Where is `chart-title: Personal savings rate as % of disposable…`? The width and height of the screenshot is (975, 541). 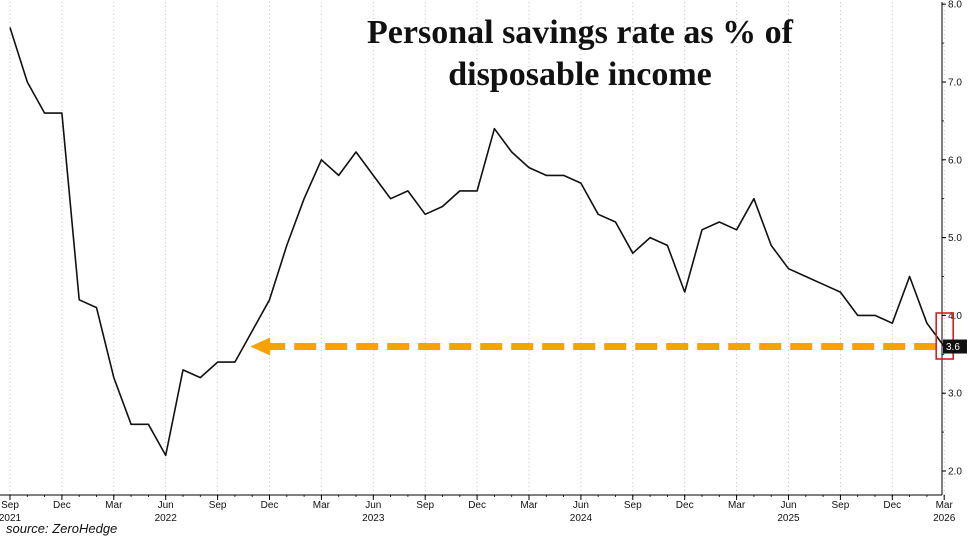
chart-title: Personal savings rate as % of disposable… is located at coordinates (580, 53).